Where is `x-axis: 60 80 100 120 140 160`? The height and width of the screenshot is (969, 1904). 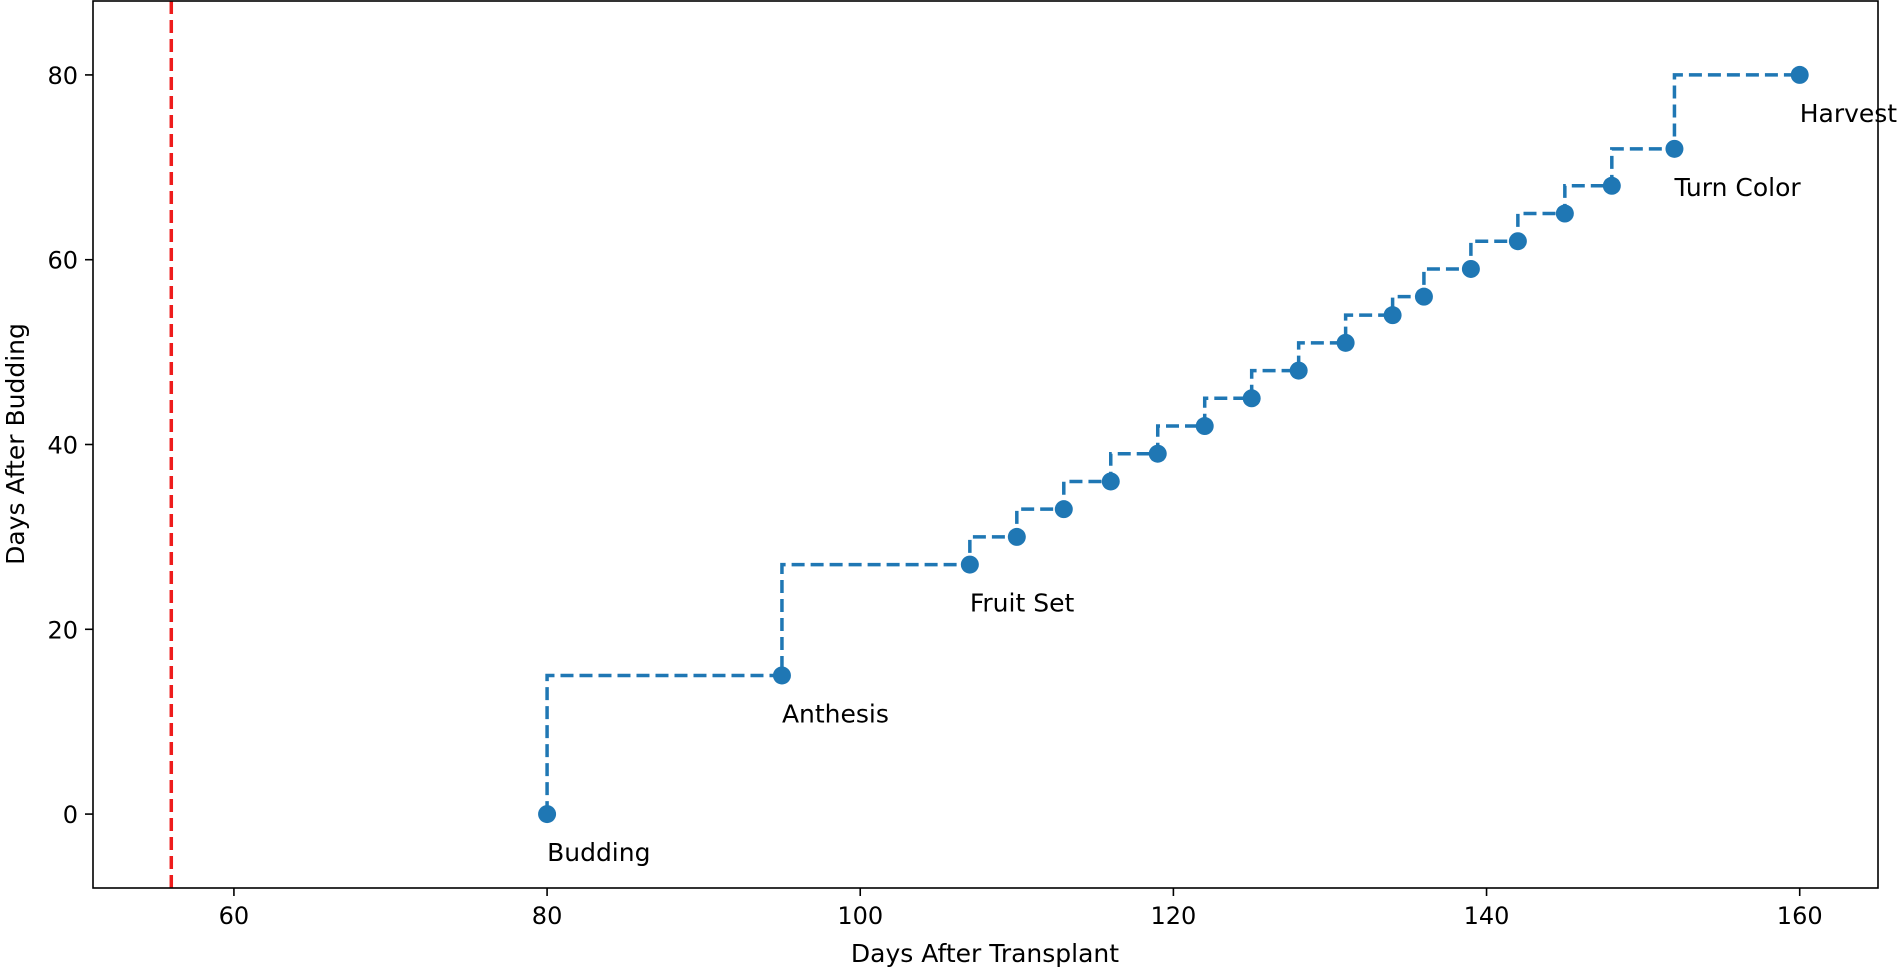
x-axis: 60 80 100 120 140 160 is located at coordinates (1021, 909).